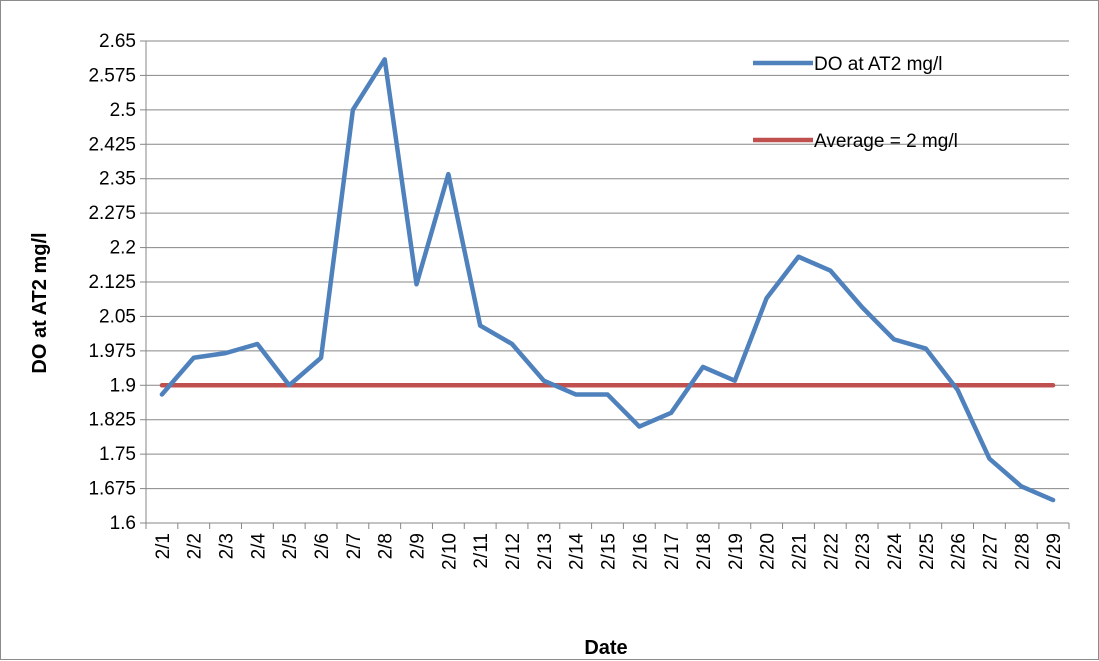  I want to click on x-axis-title: Date, so click(605, 648).